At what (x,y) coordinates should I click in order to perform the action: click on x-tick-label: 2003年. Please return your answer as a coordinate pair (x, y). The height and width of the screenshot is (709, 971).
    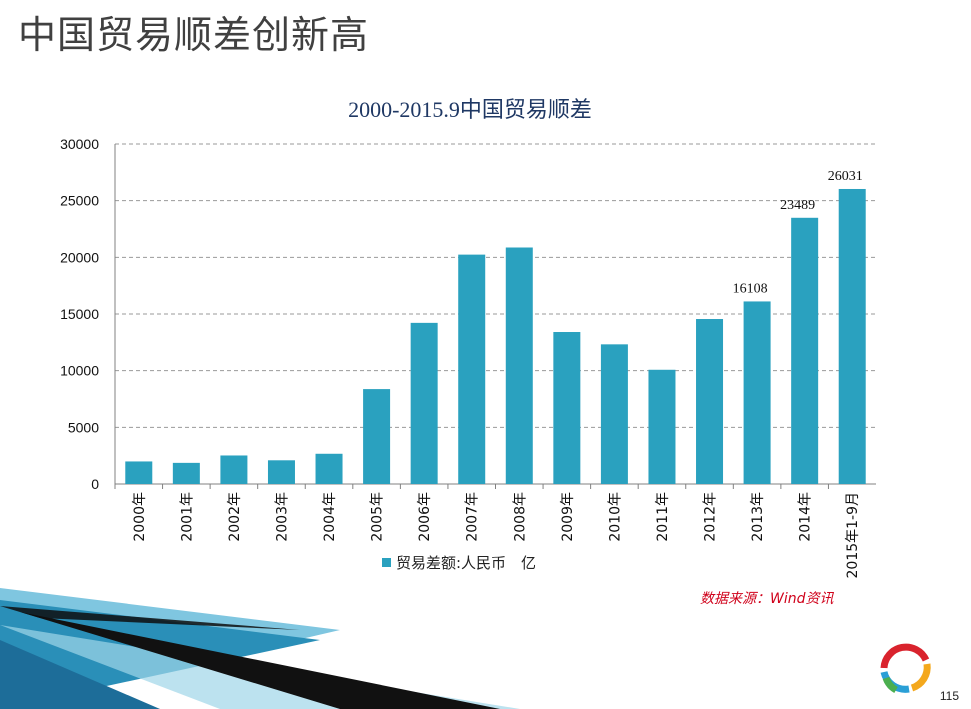
    Looking at the image, I should click on (282, 517).